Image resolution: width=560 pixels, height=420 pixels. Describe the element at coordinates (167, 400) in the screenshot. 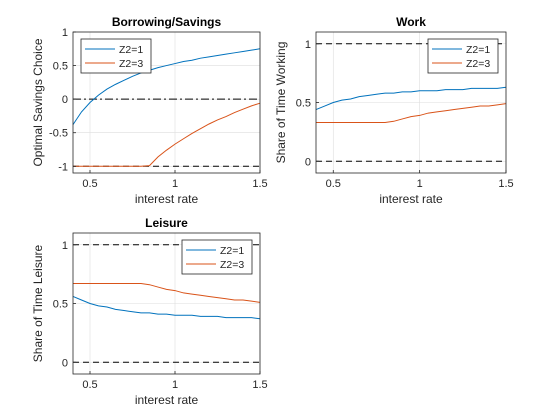

I see `chart-3-xlabel: interest rate` at that location.